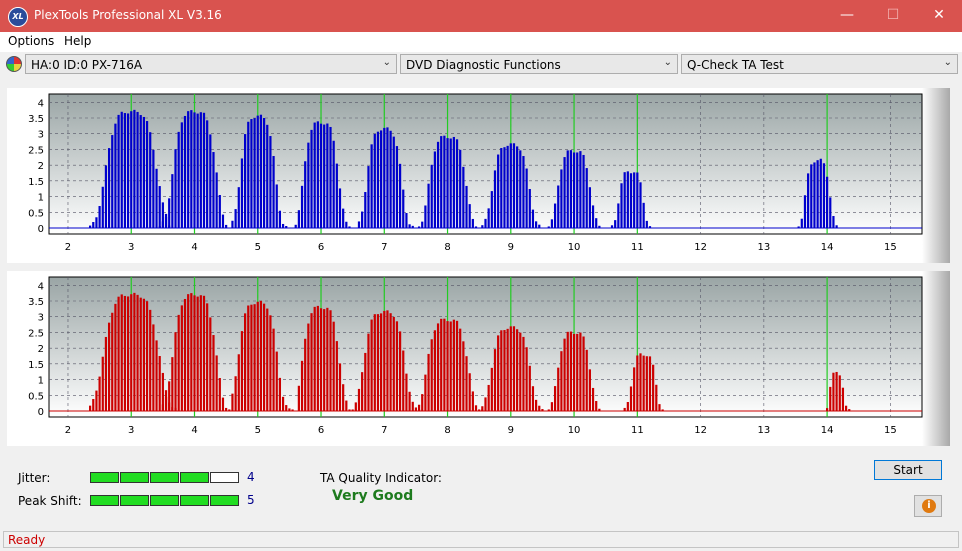 The height and width of the screenshot is (551, 962). I want to click on start-button: Start, so click(908, 470).